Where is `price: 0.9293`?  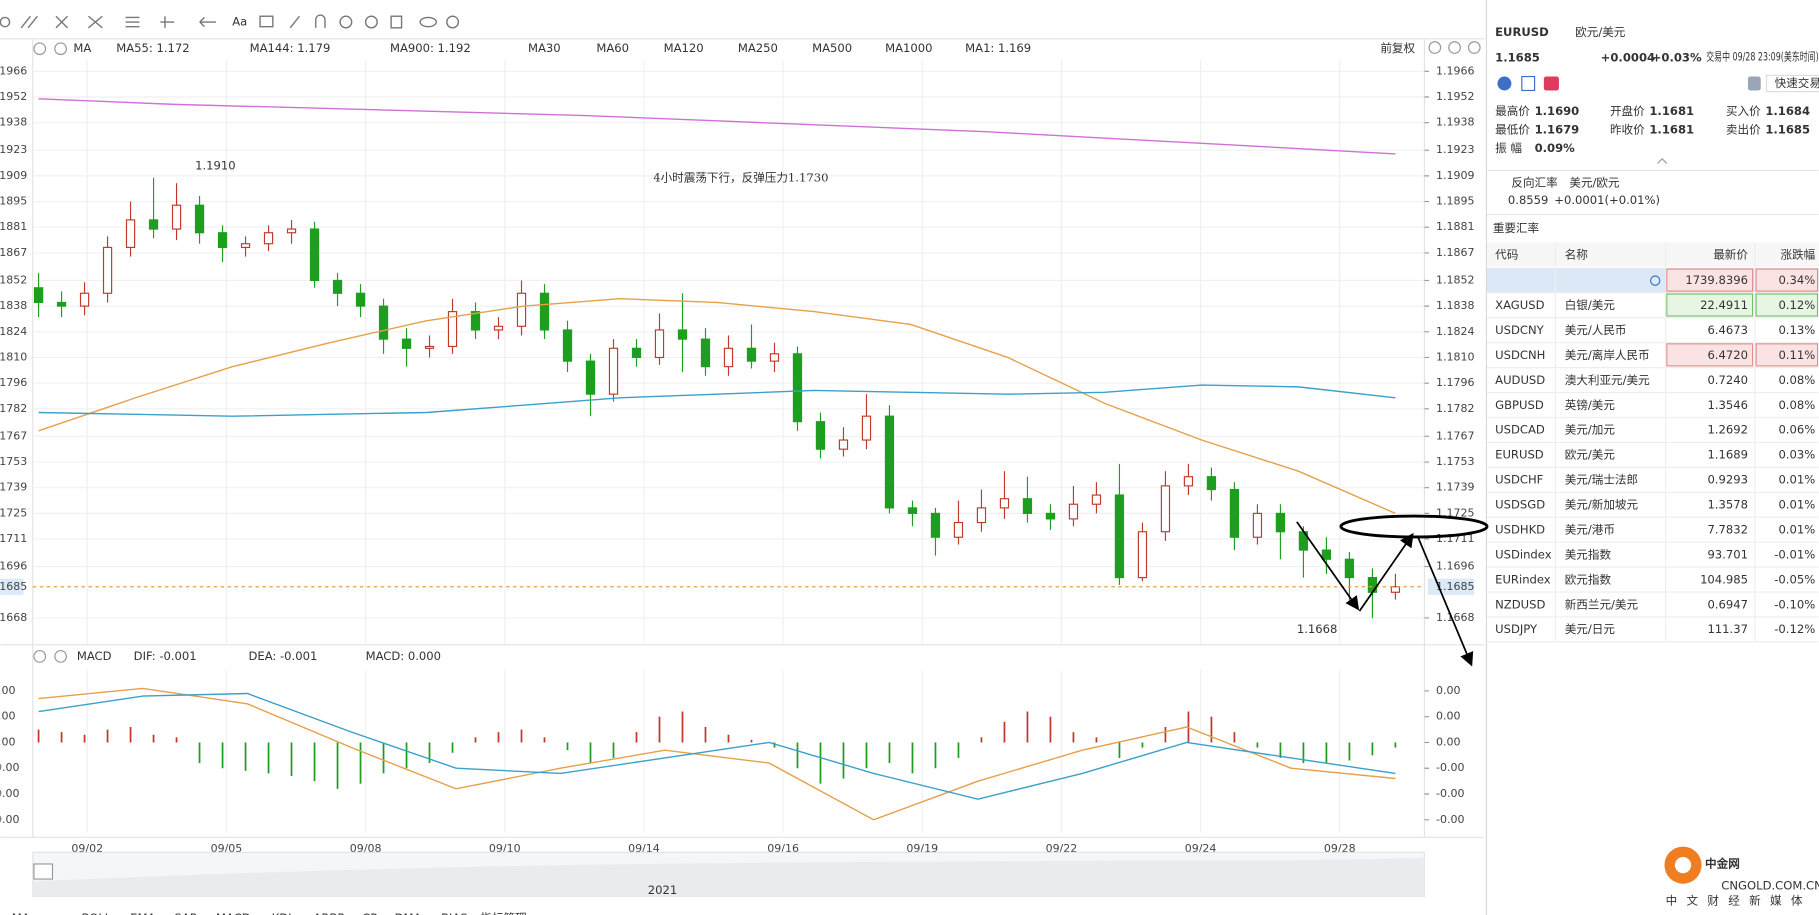 price: 0.9293 is located at coordinates (1727, 480).